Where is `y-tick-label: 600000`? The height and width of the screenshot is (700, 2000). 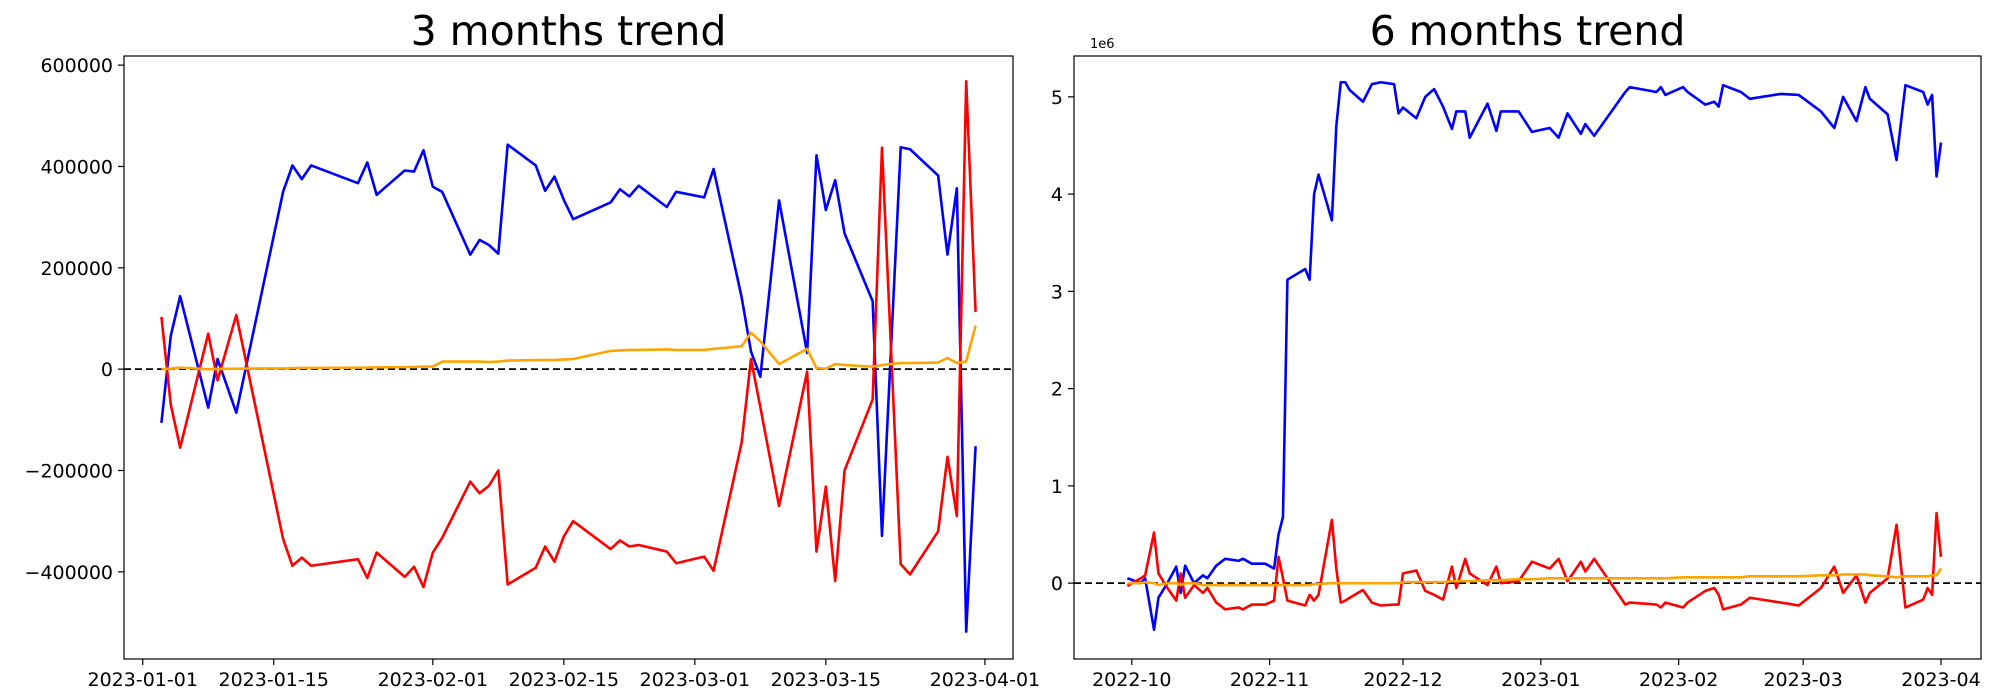
y-tick-label: 600000 is located at coordinates (76, 66).